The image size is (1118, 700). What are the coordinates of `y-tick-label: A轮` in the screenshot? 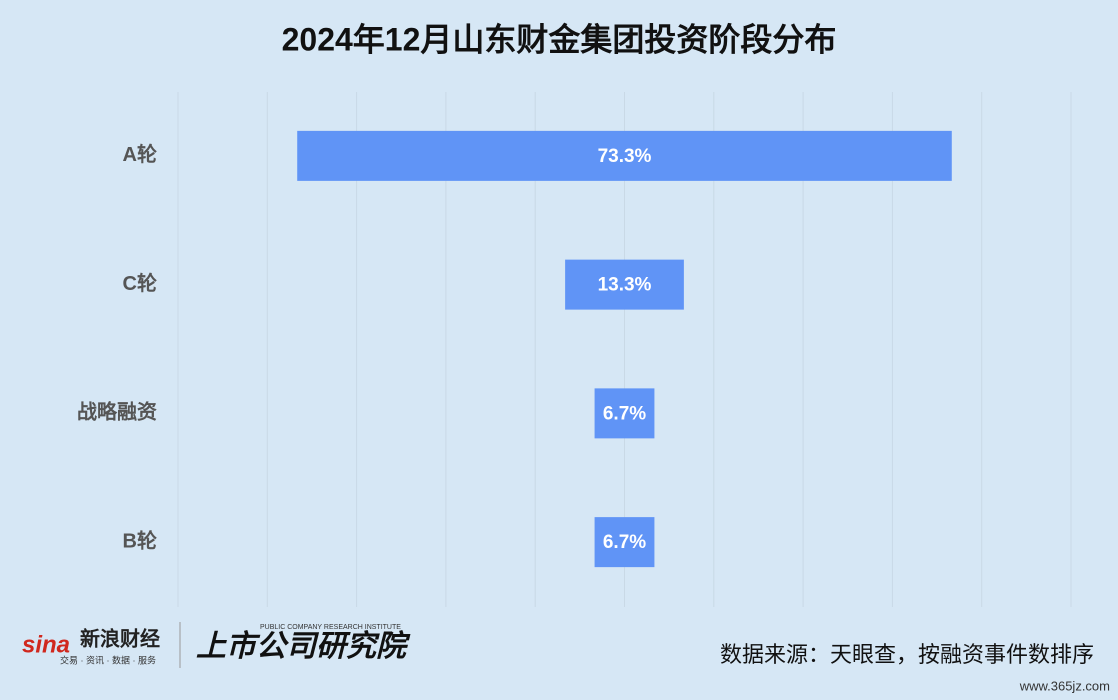 It's located at (140, 154).